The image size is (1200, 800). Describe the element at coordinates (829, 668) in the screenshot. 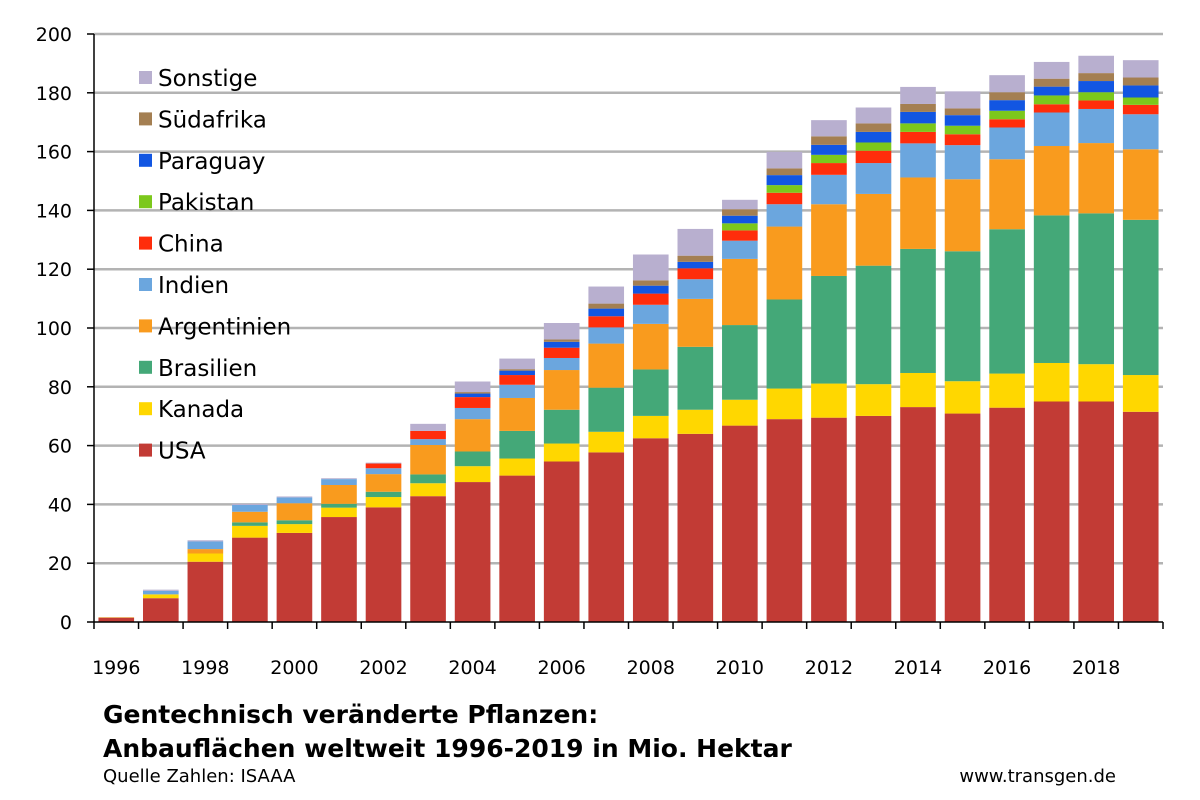

I see `x-tick-label: 2012` at that location.